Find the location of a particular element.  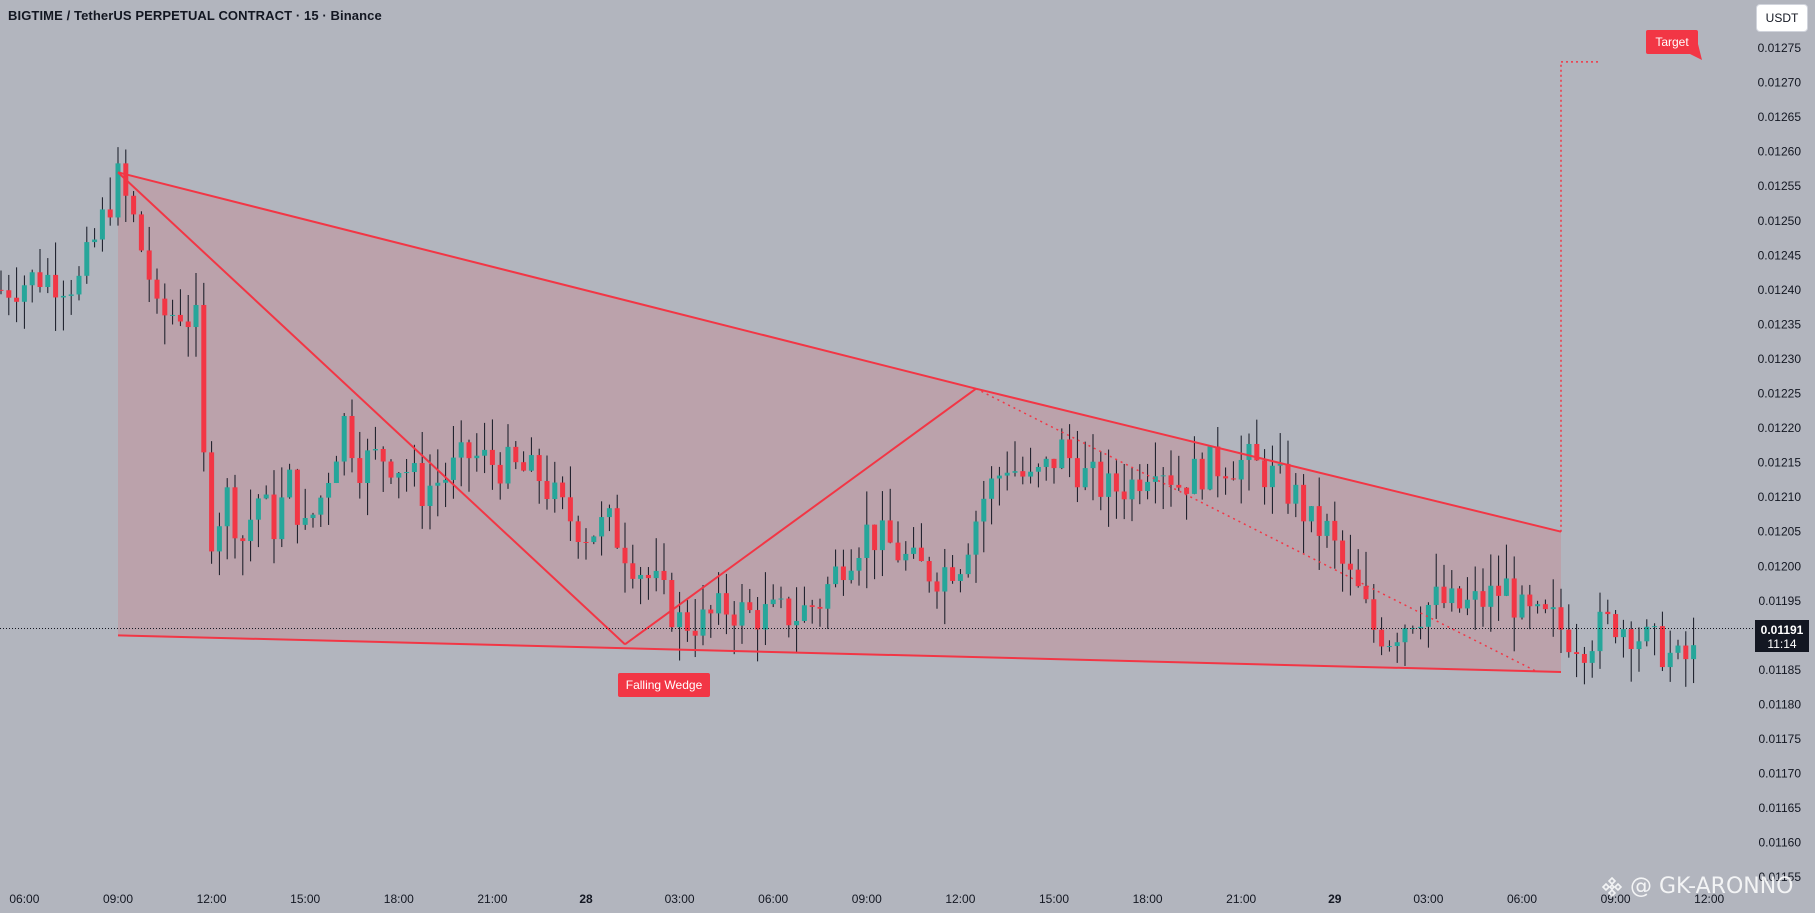

price-tick-label: 0.01255 is located at coordinates (1780, 186).